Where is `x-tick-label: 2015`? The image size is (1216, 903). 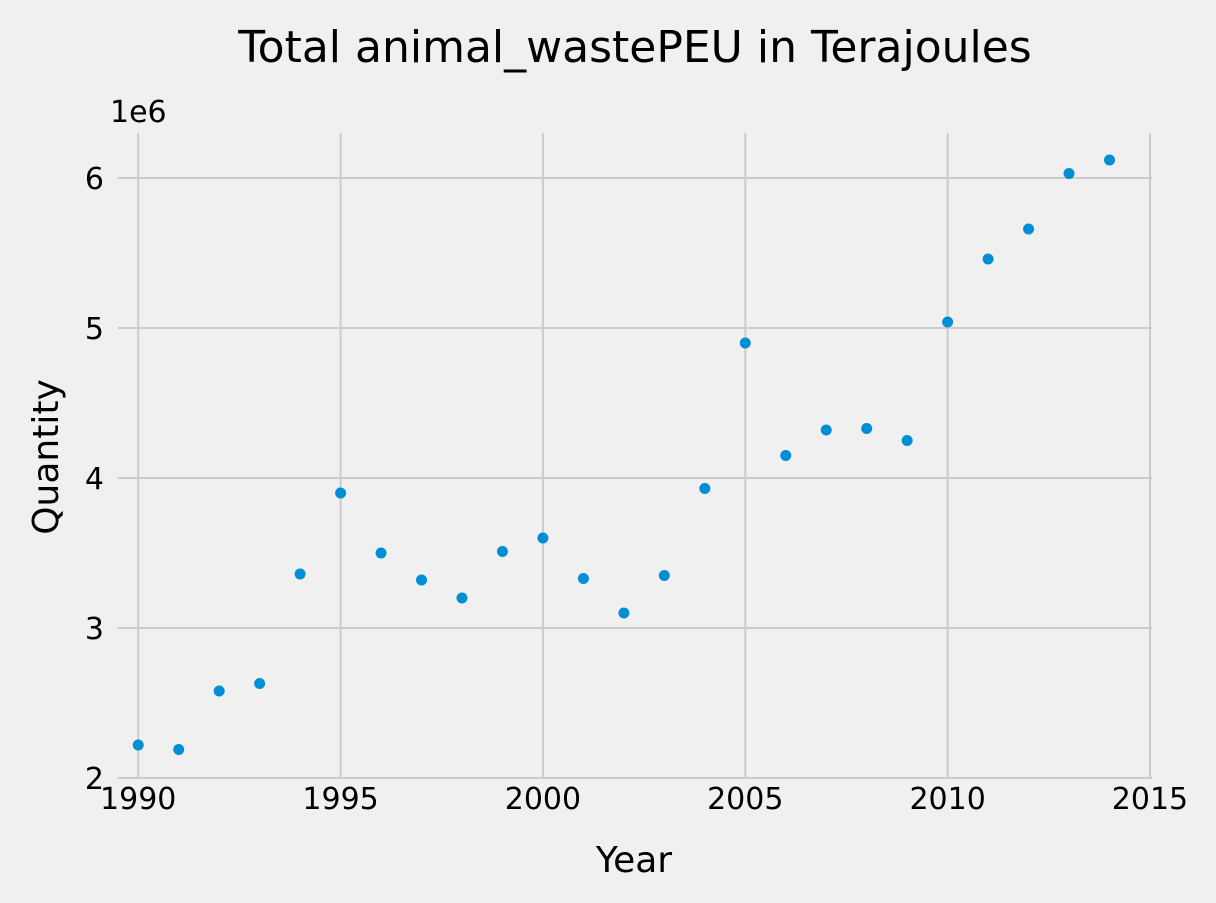 x-tick-label: 2015 is located at coordinates (1150, 799).